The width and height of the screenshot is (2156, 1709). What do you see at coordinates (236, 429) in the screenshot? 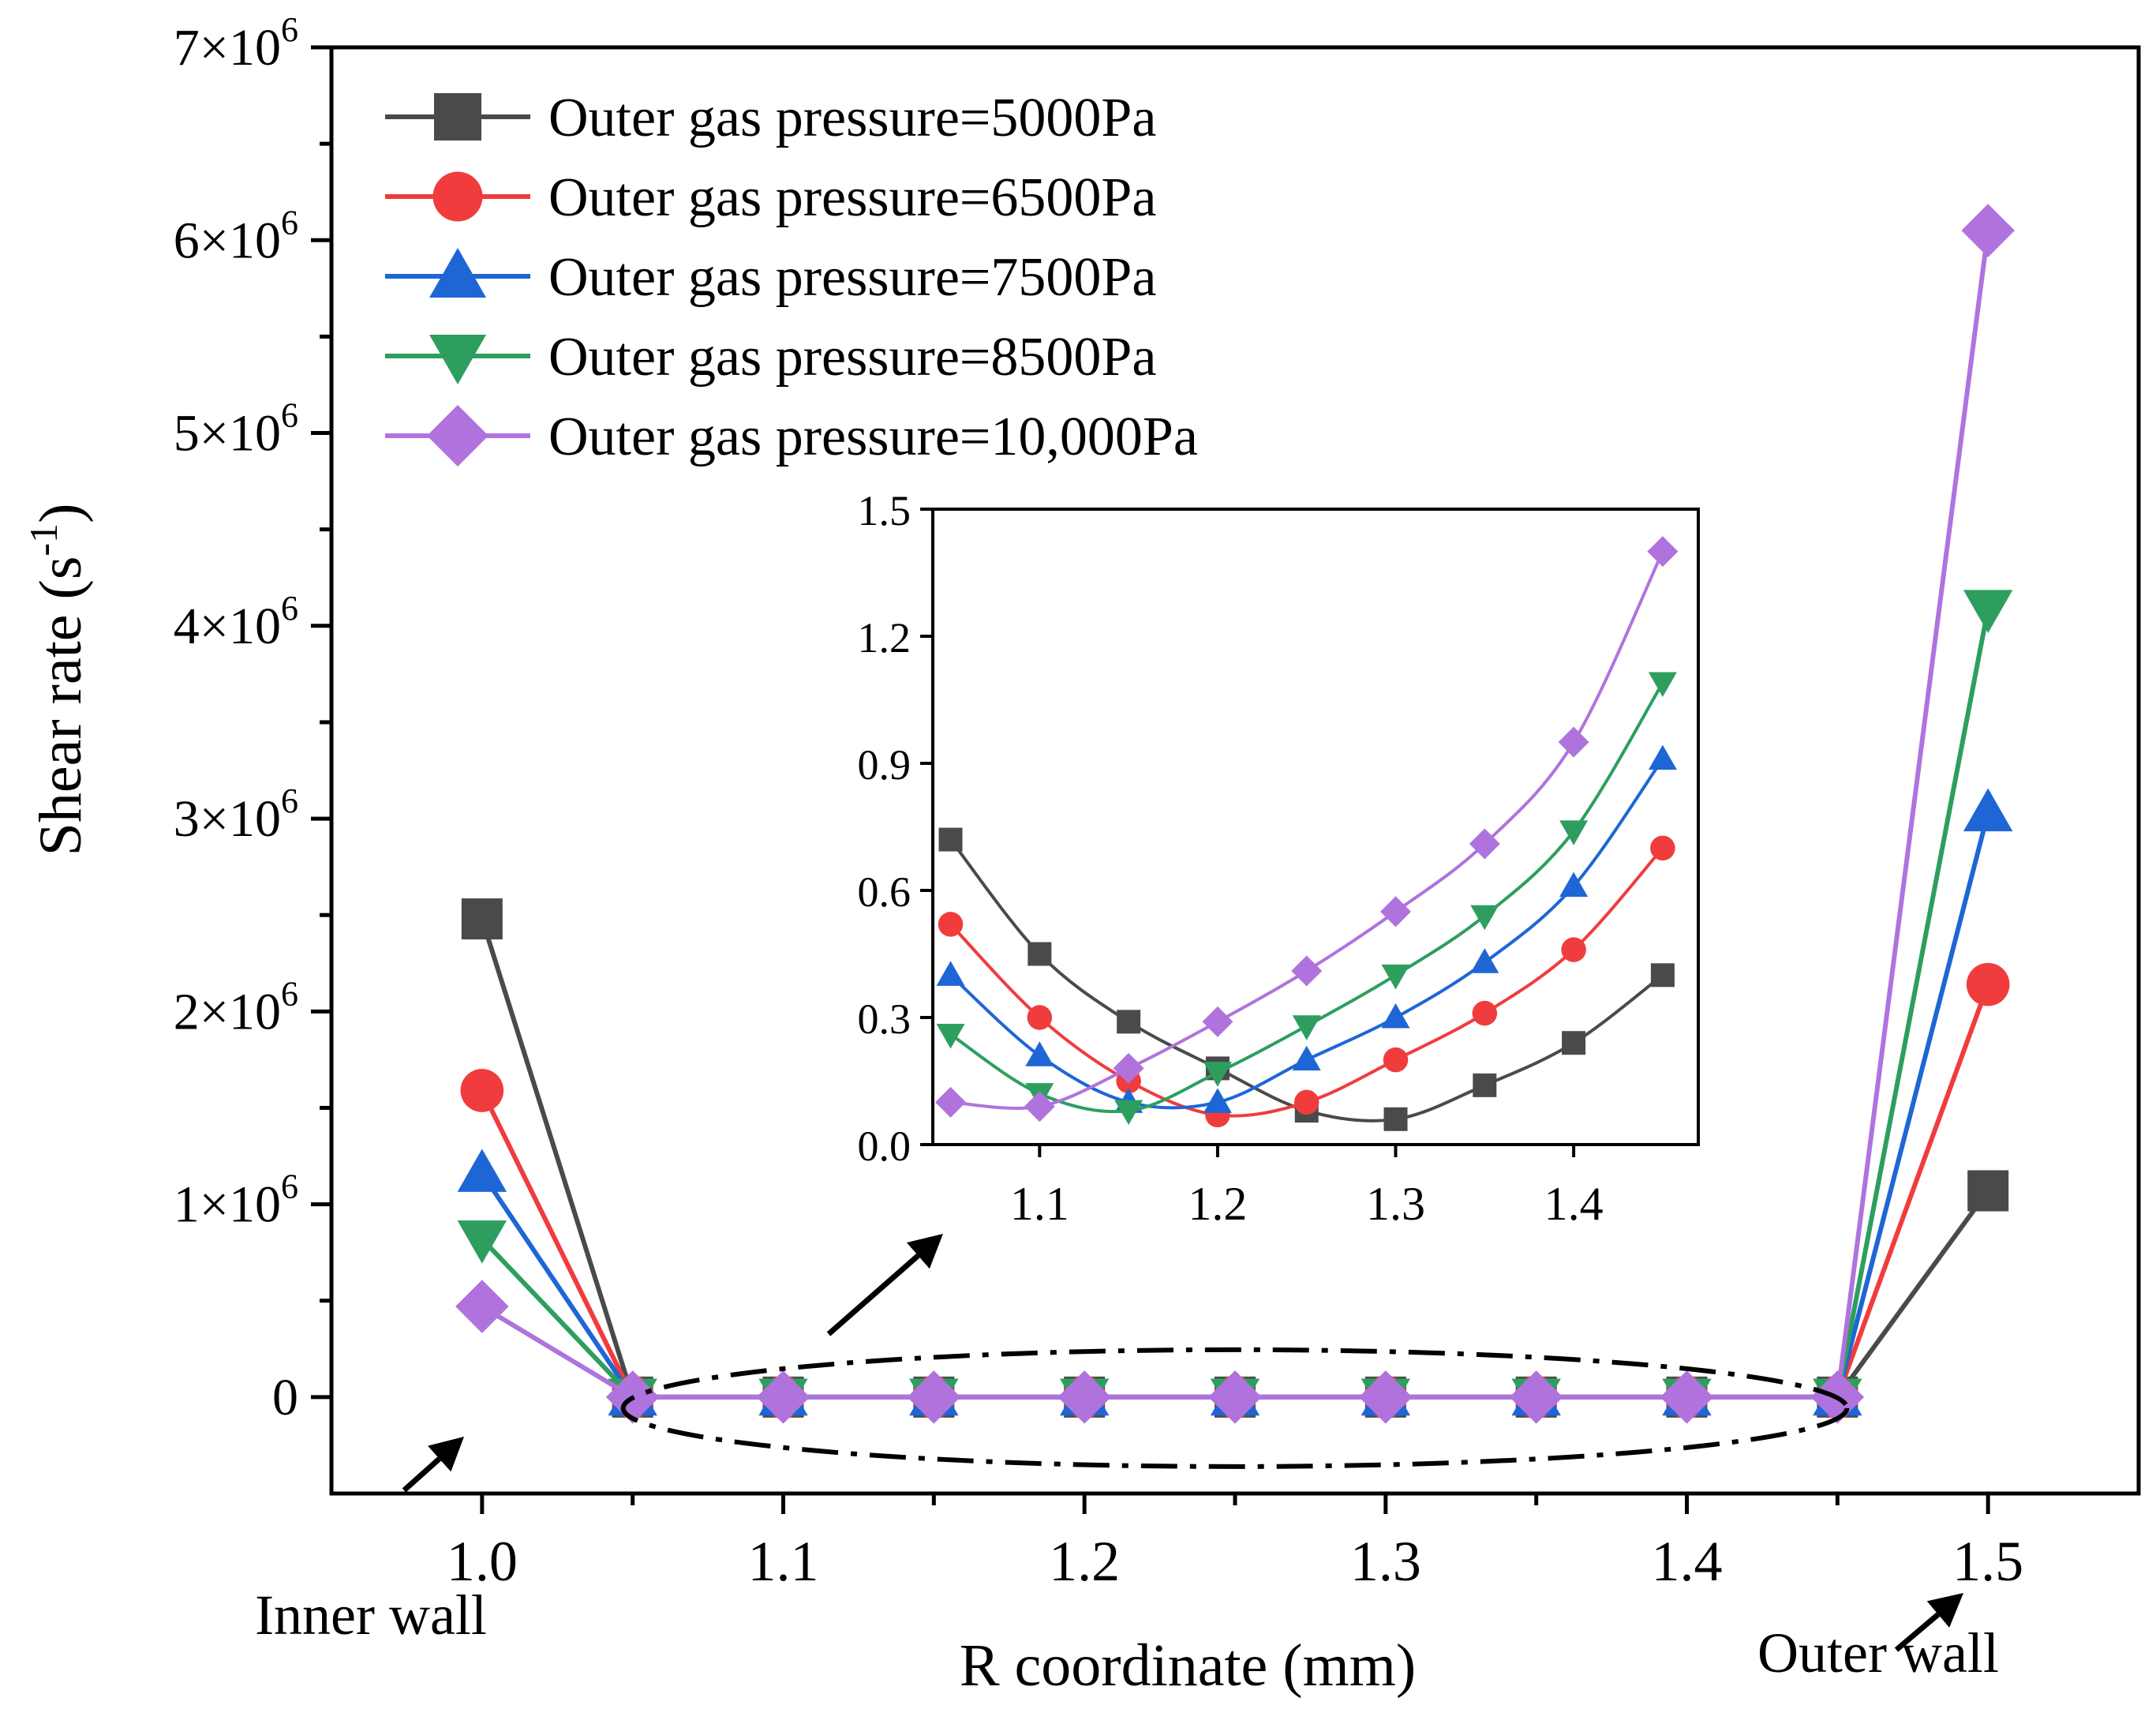
I see `y-tick-label: 5×10⁶` at bounding box center [236, 429].